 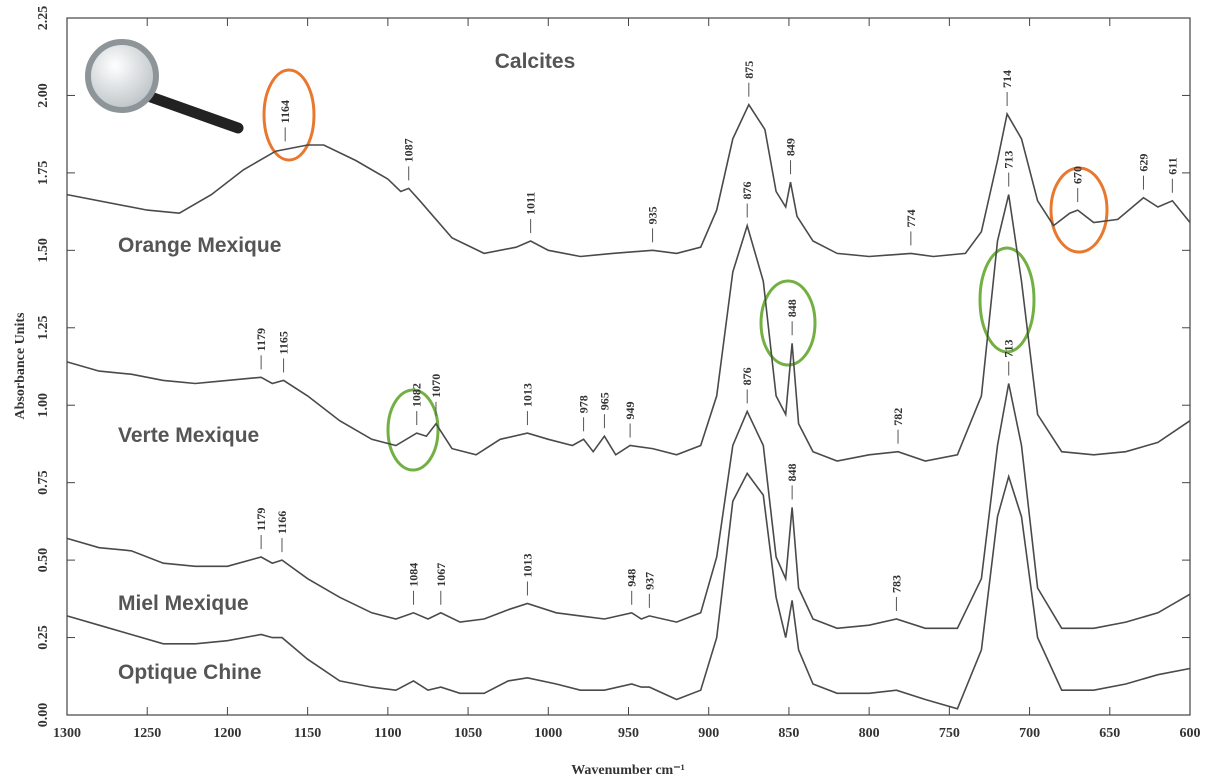 What do you see at coordinates (43, 328) in the screenshot?
I see `y-tick-label: 1.25` at bounding box center [43, 328].